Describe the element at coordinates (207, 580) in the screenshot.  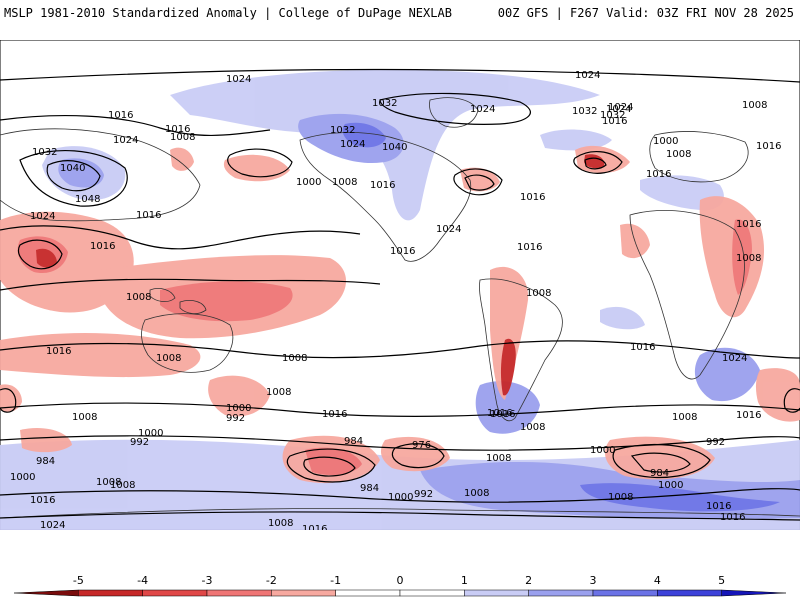
I see `color-bar-tick-label: -3` at that location.